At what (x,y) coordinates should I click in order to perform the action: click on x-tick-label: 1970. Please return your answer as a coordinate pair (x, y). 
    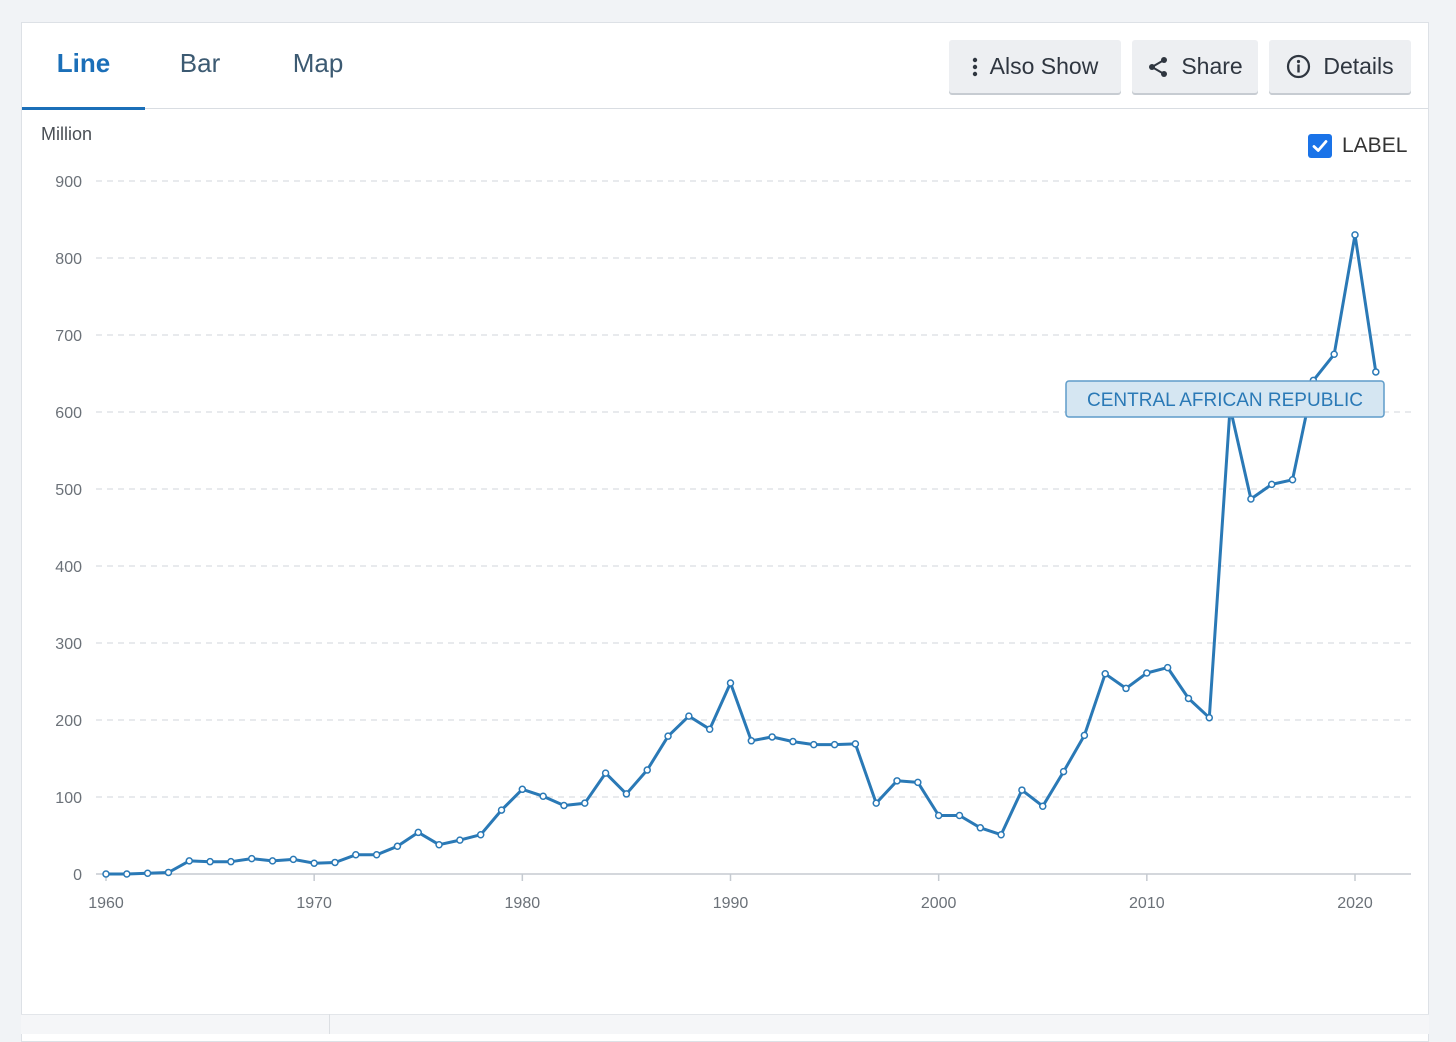
    Looking at the image, I should click on (314, 903).